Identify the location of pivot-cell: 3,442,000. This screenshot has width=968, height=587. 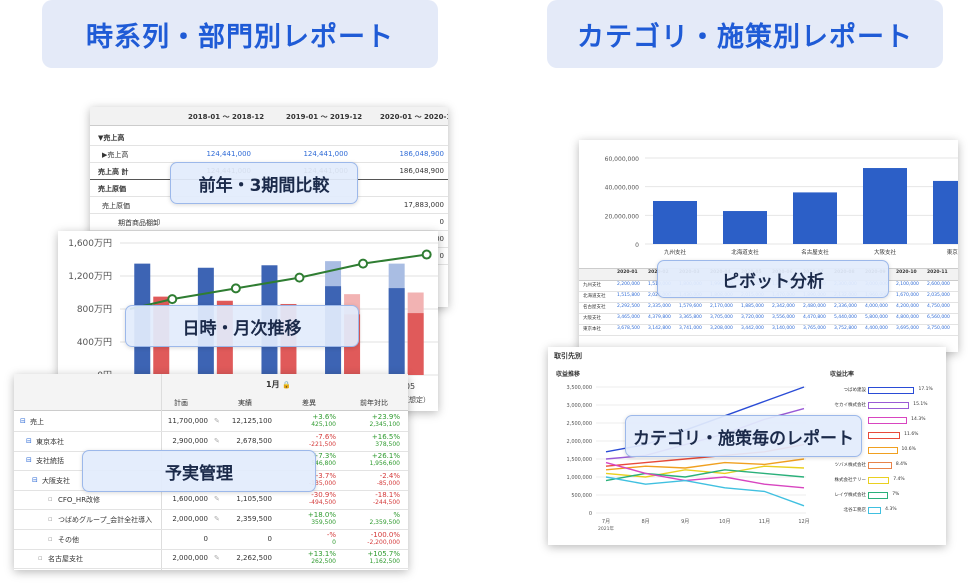
(752, 328).